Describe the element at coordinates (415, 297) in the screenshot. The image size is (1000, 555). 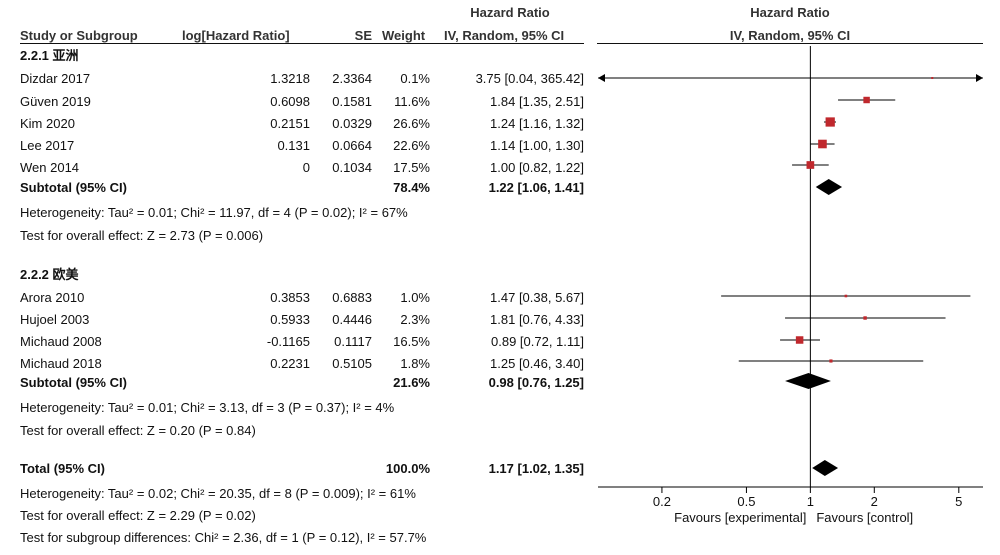
I see `weight-value: 1.0%` at that location.